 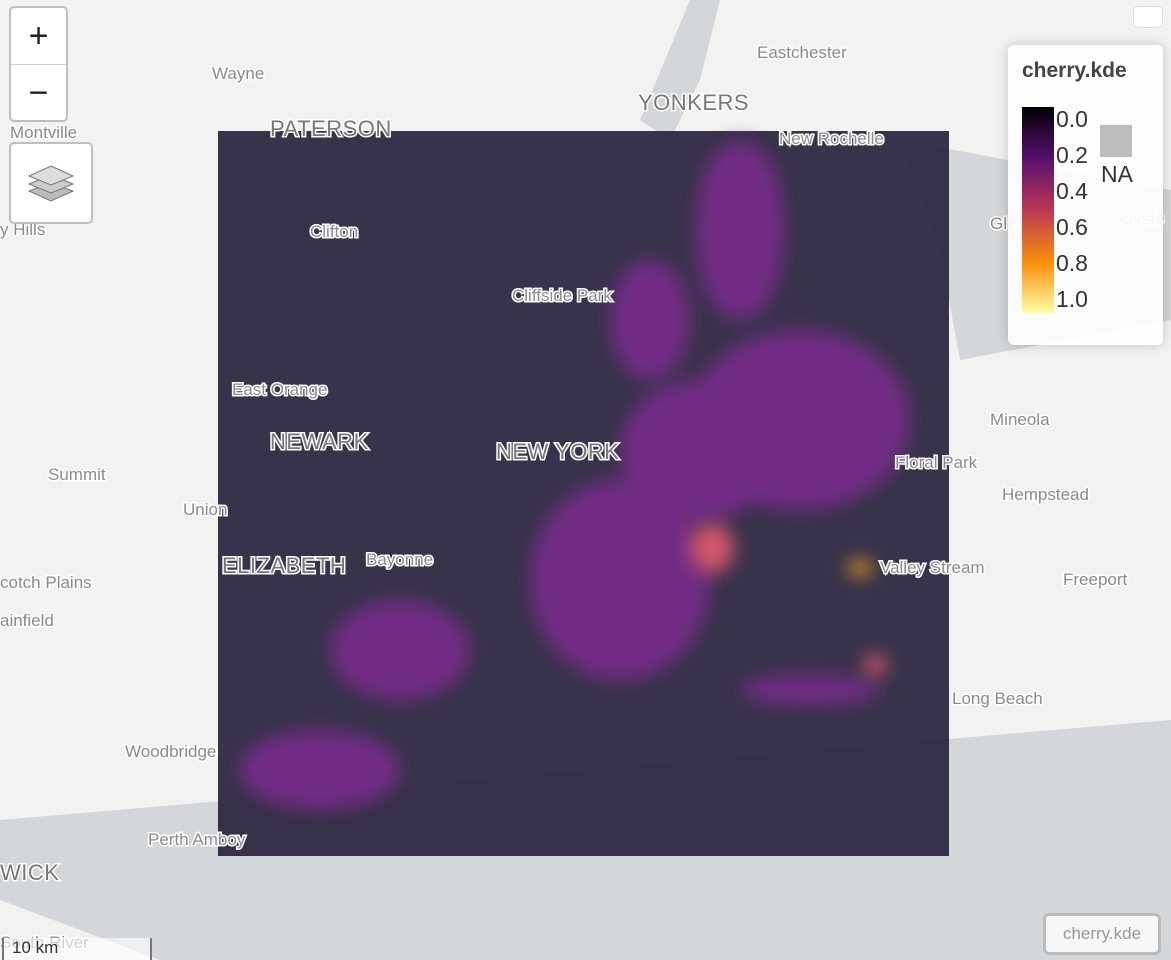 I want to click on place-label: Summit, so click(x=77, y=474).